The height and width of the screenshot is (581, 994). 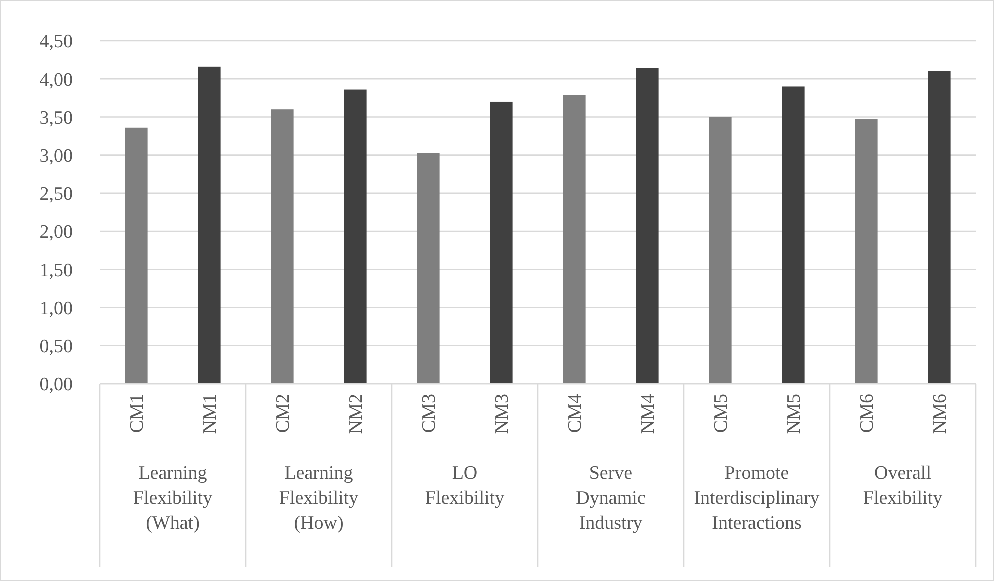 I want to click on y-tick-label: 2,50, so click(x=56, y=195).